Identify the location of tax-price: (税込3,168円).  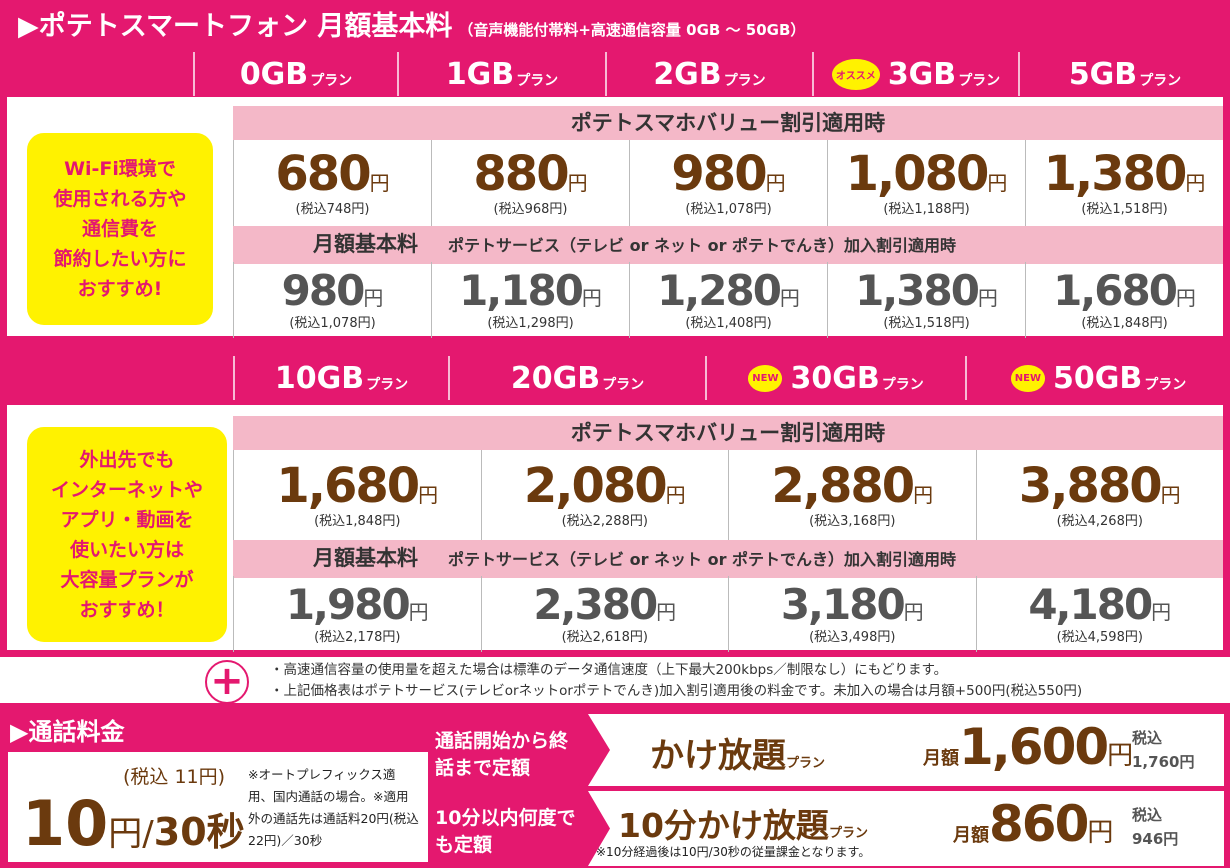
(852, 521).